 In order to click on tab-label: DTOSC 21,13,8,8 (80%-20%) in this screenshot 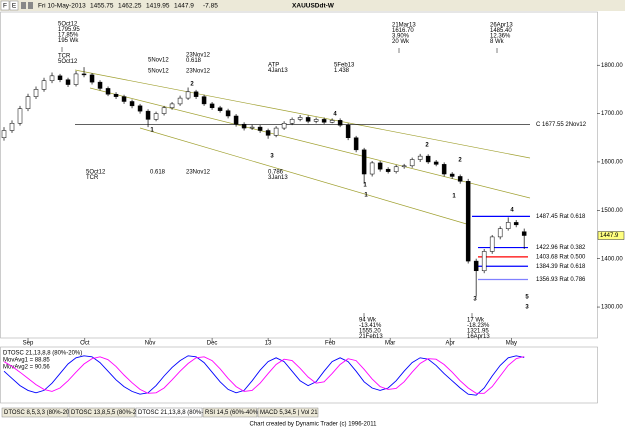, I will do `click(177, 413)`.